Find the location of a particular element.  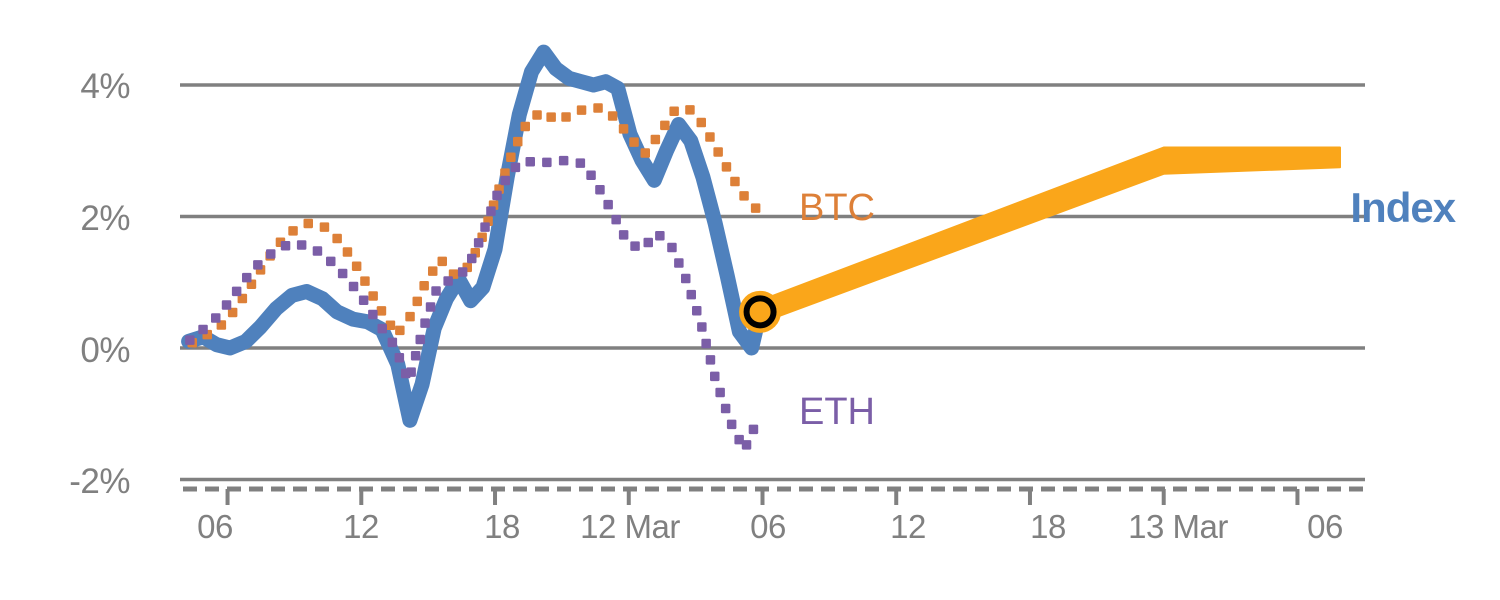

x-axis-tick-label: 13 Mar is located at coordinates (1178, 526).